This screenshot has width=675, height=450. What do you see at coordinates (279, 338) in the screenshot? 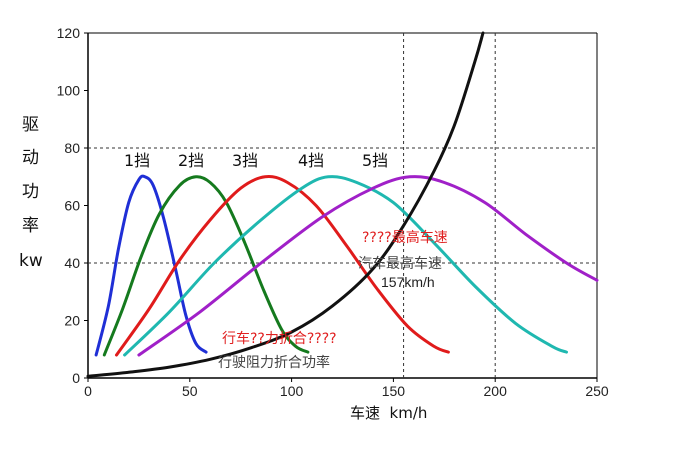
I see `resistance-annotation-red: 行车??力折合????` at bounding box center [279, 338].